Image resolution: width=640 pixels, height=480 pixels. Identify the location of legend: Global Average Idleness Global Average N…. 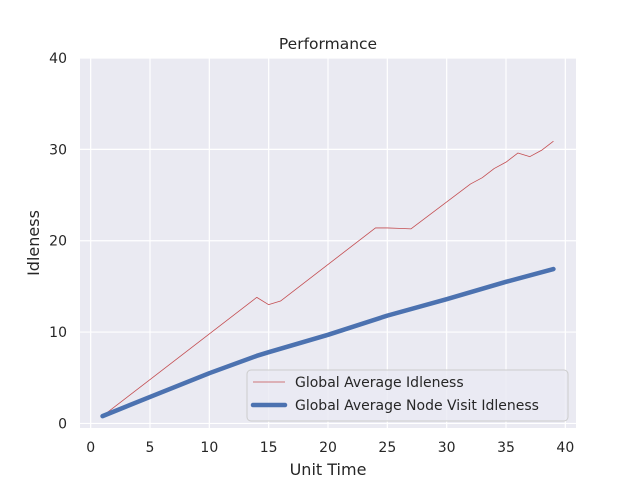
(407, 395).